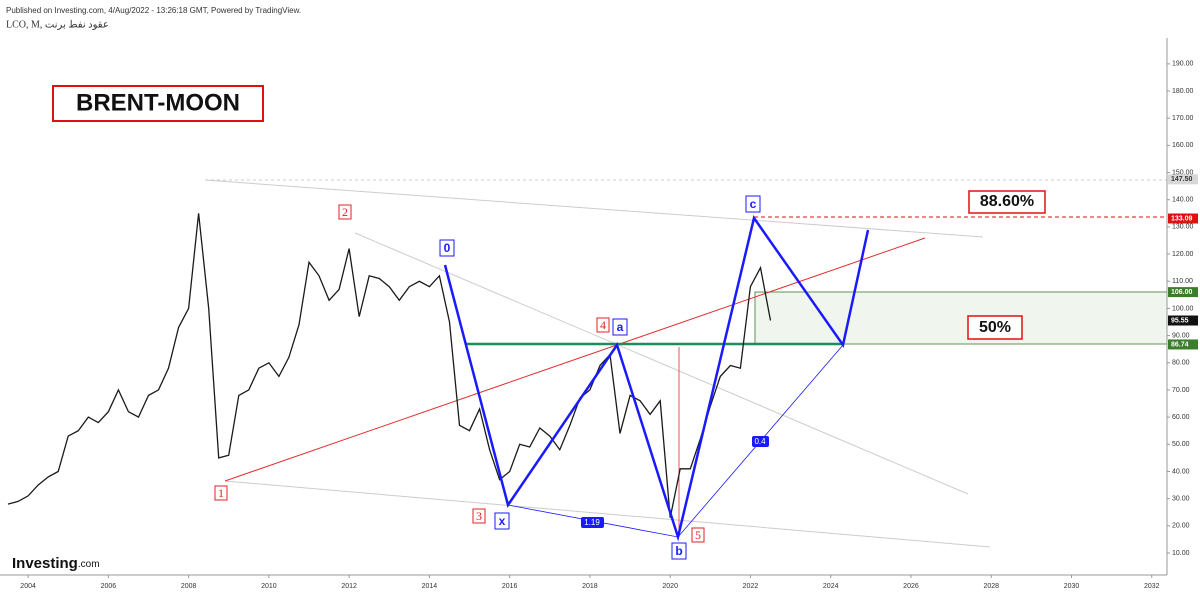 The width and height of the screenshot is (1200, 594). Describe the element at coordinates (1183, 118) in the screenshot. I see `y-tick-label: 170.00` at that location.